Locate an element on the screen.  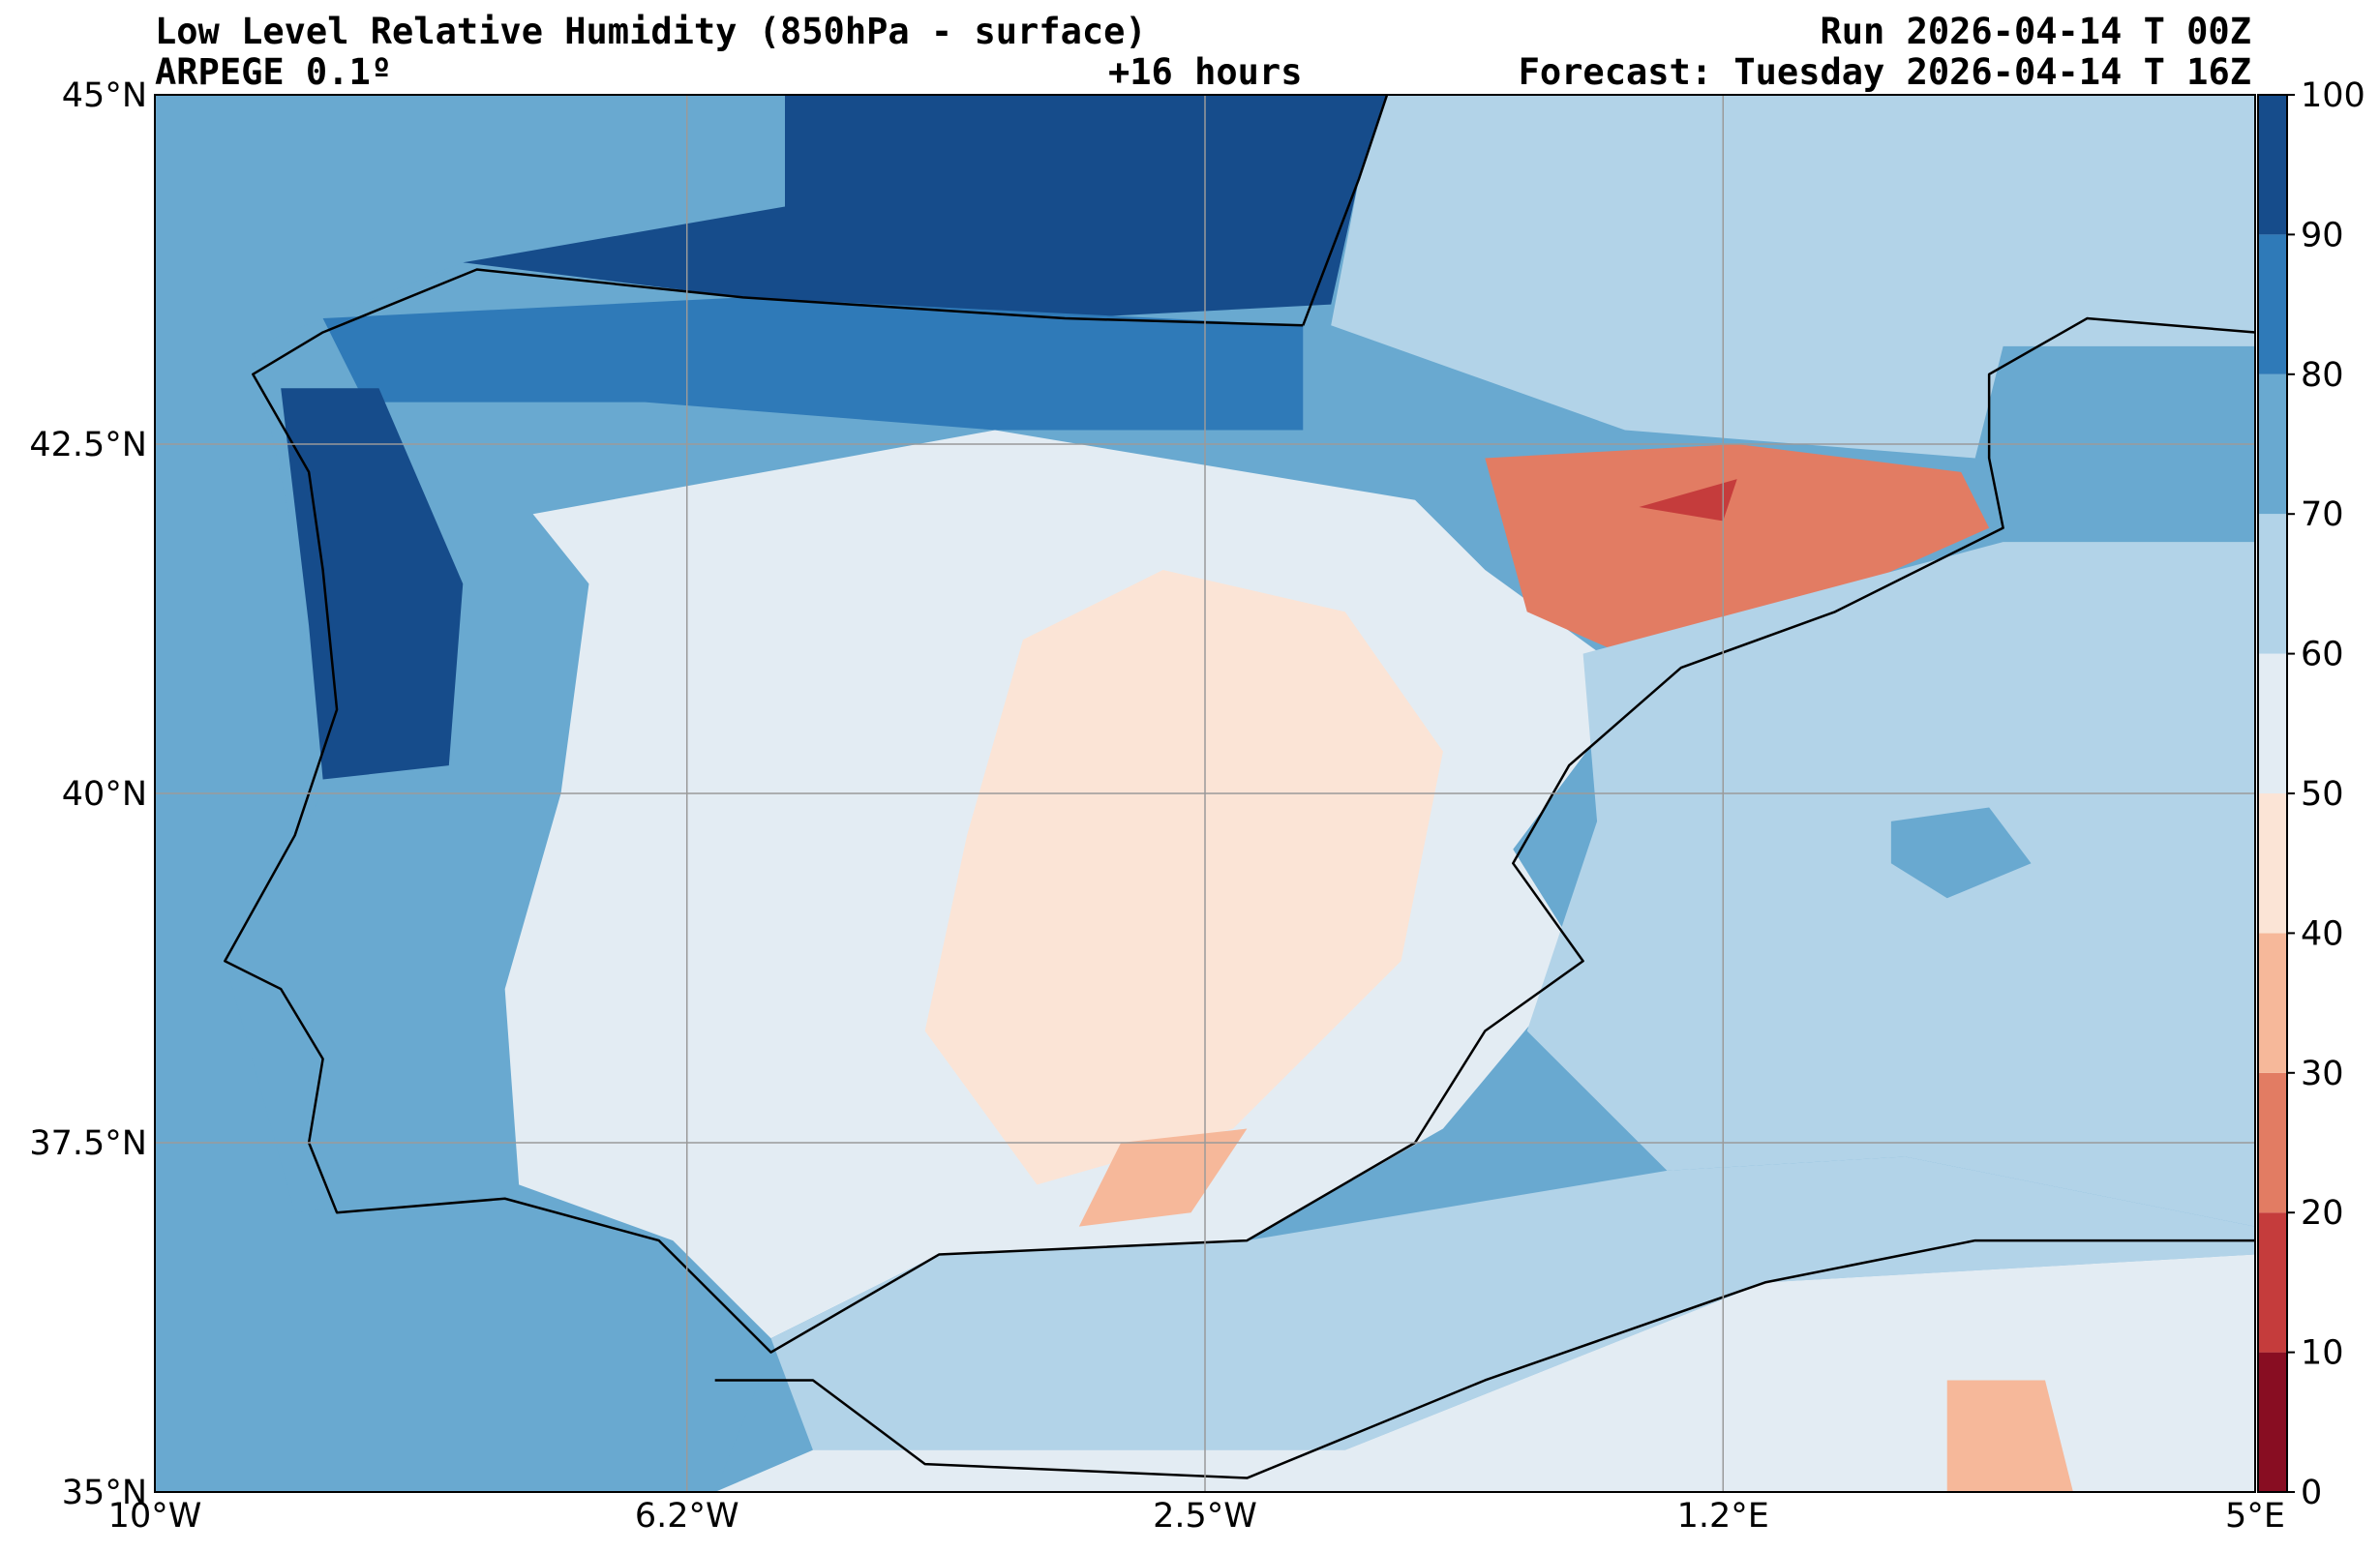
colorbar-tick-label: 90 is located at coordinates (2323, 235).